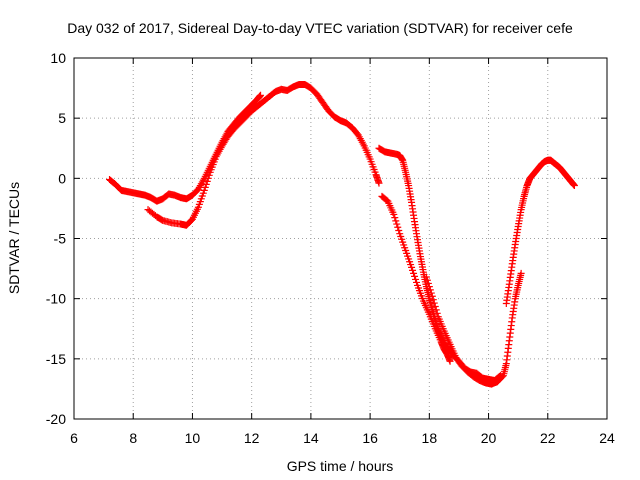  I want to click on y-tick-label: -10, so click(56, 299).